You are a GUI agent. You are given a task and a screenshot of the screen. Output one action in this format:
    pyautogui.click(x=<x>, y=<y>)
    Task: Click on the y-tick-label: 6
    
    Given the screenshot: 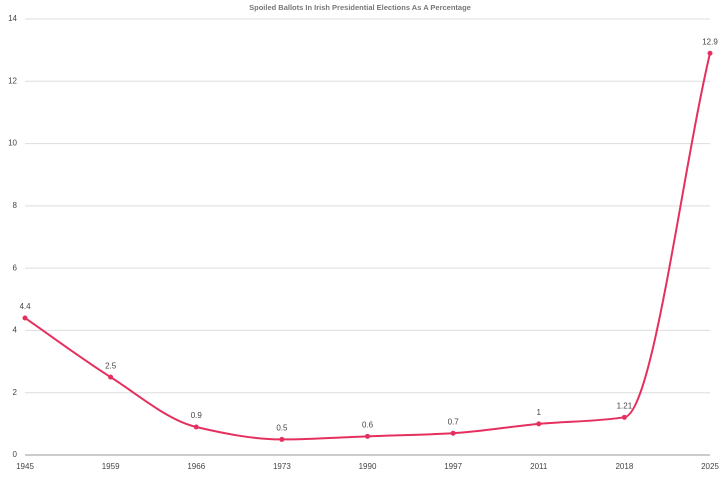 What is the action you would take?
    pyautogui.click(x=15, y=267)
    